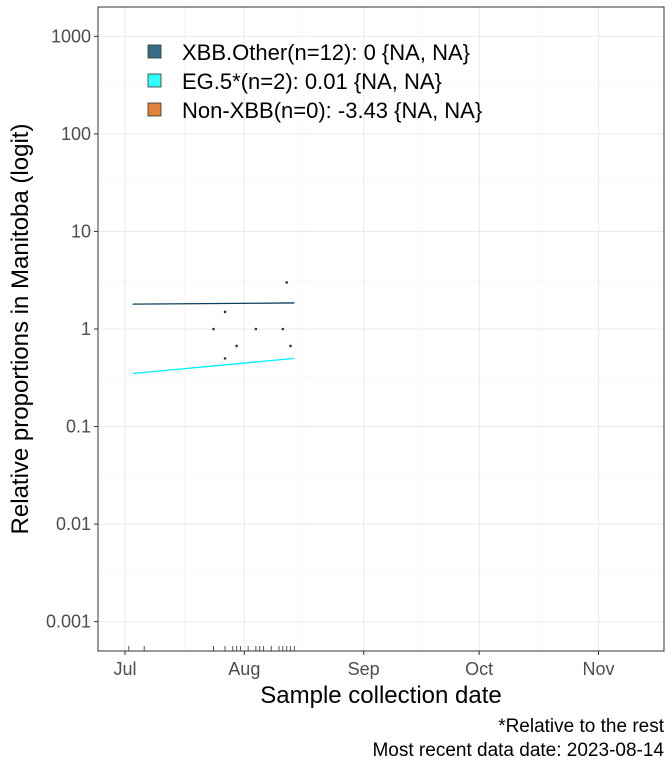 The image size is (672, 768). I want to click on legend-label-1: XBB.Other(n=12): 0 {NA, NA}, so click(326, 52).